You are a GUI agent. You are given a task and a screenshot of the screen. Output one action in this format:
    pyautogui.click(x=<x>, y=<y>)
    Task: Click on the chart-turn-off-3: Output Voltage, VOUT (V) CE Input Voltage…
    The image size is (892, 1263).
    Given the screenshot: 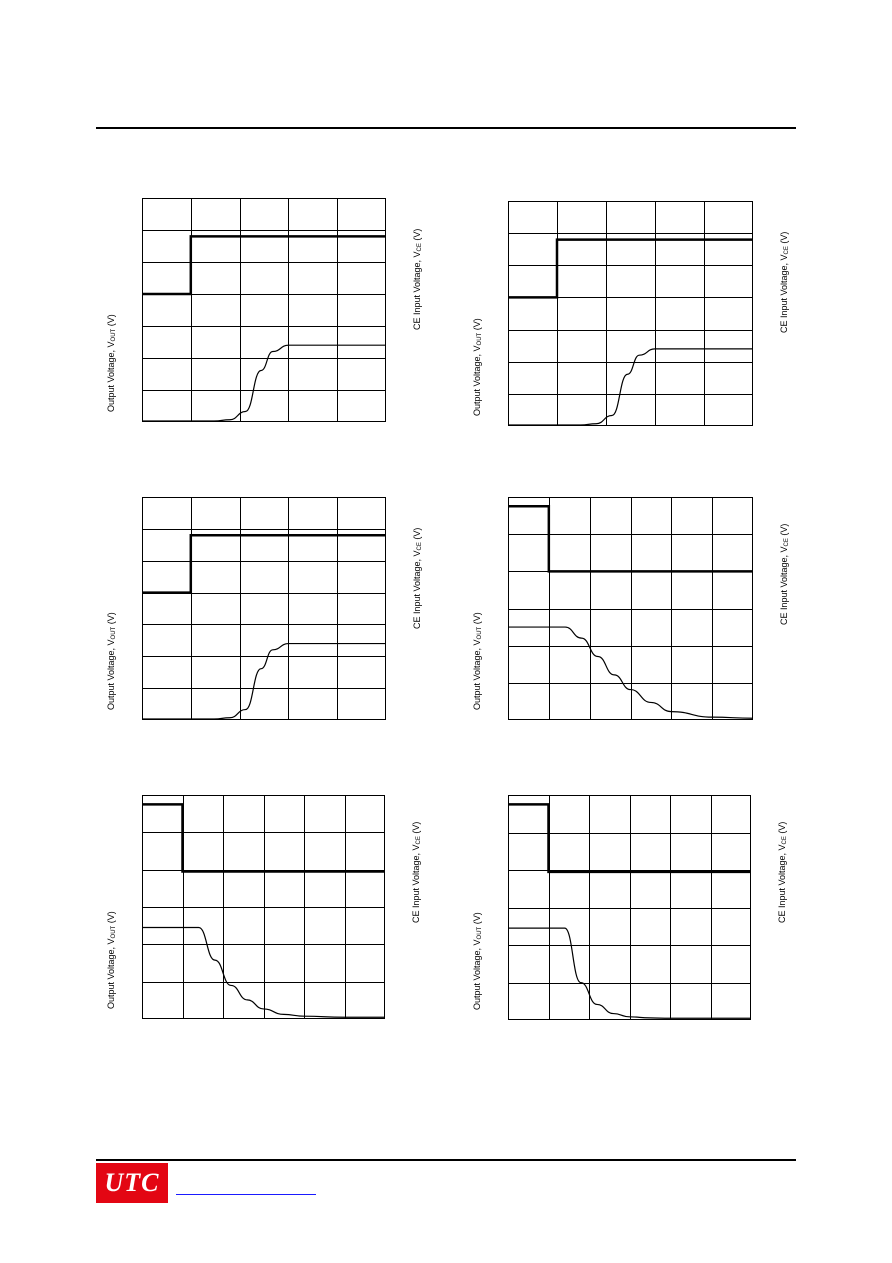 What is the action you would take?
    pyautogui.click(x=630, y=907)
    